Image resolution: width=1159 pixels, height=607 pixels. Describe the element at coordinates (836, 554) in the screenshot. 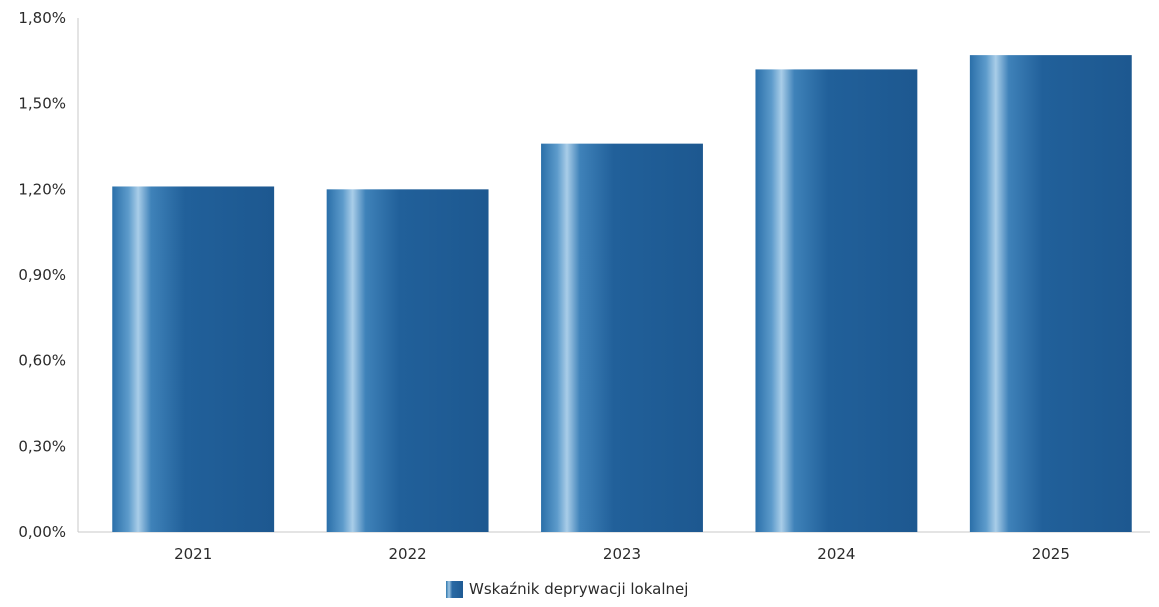

I see `x-tick-label: 2024` at that location.